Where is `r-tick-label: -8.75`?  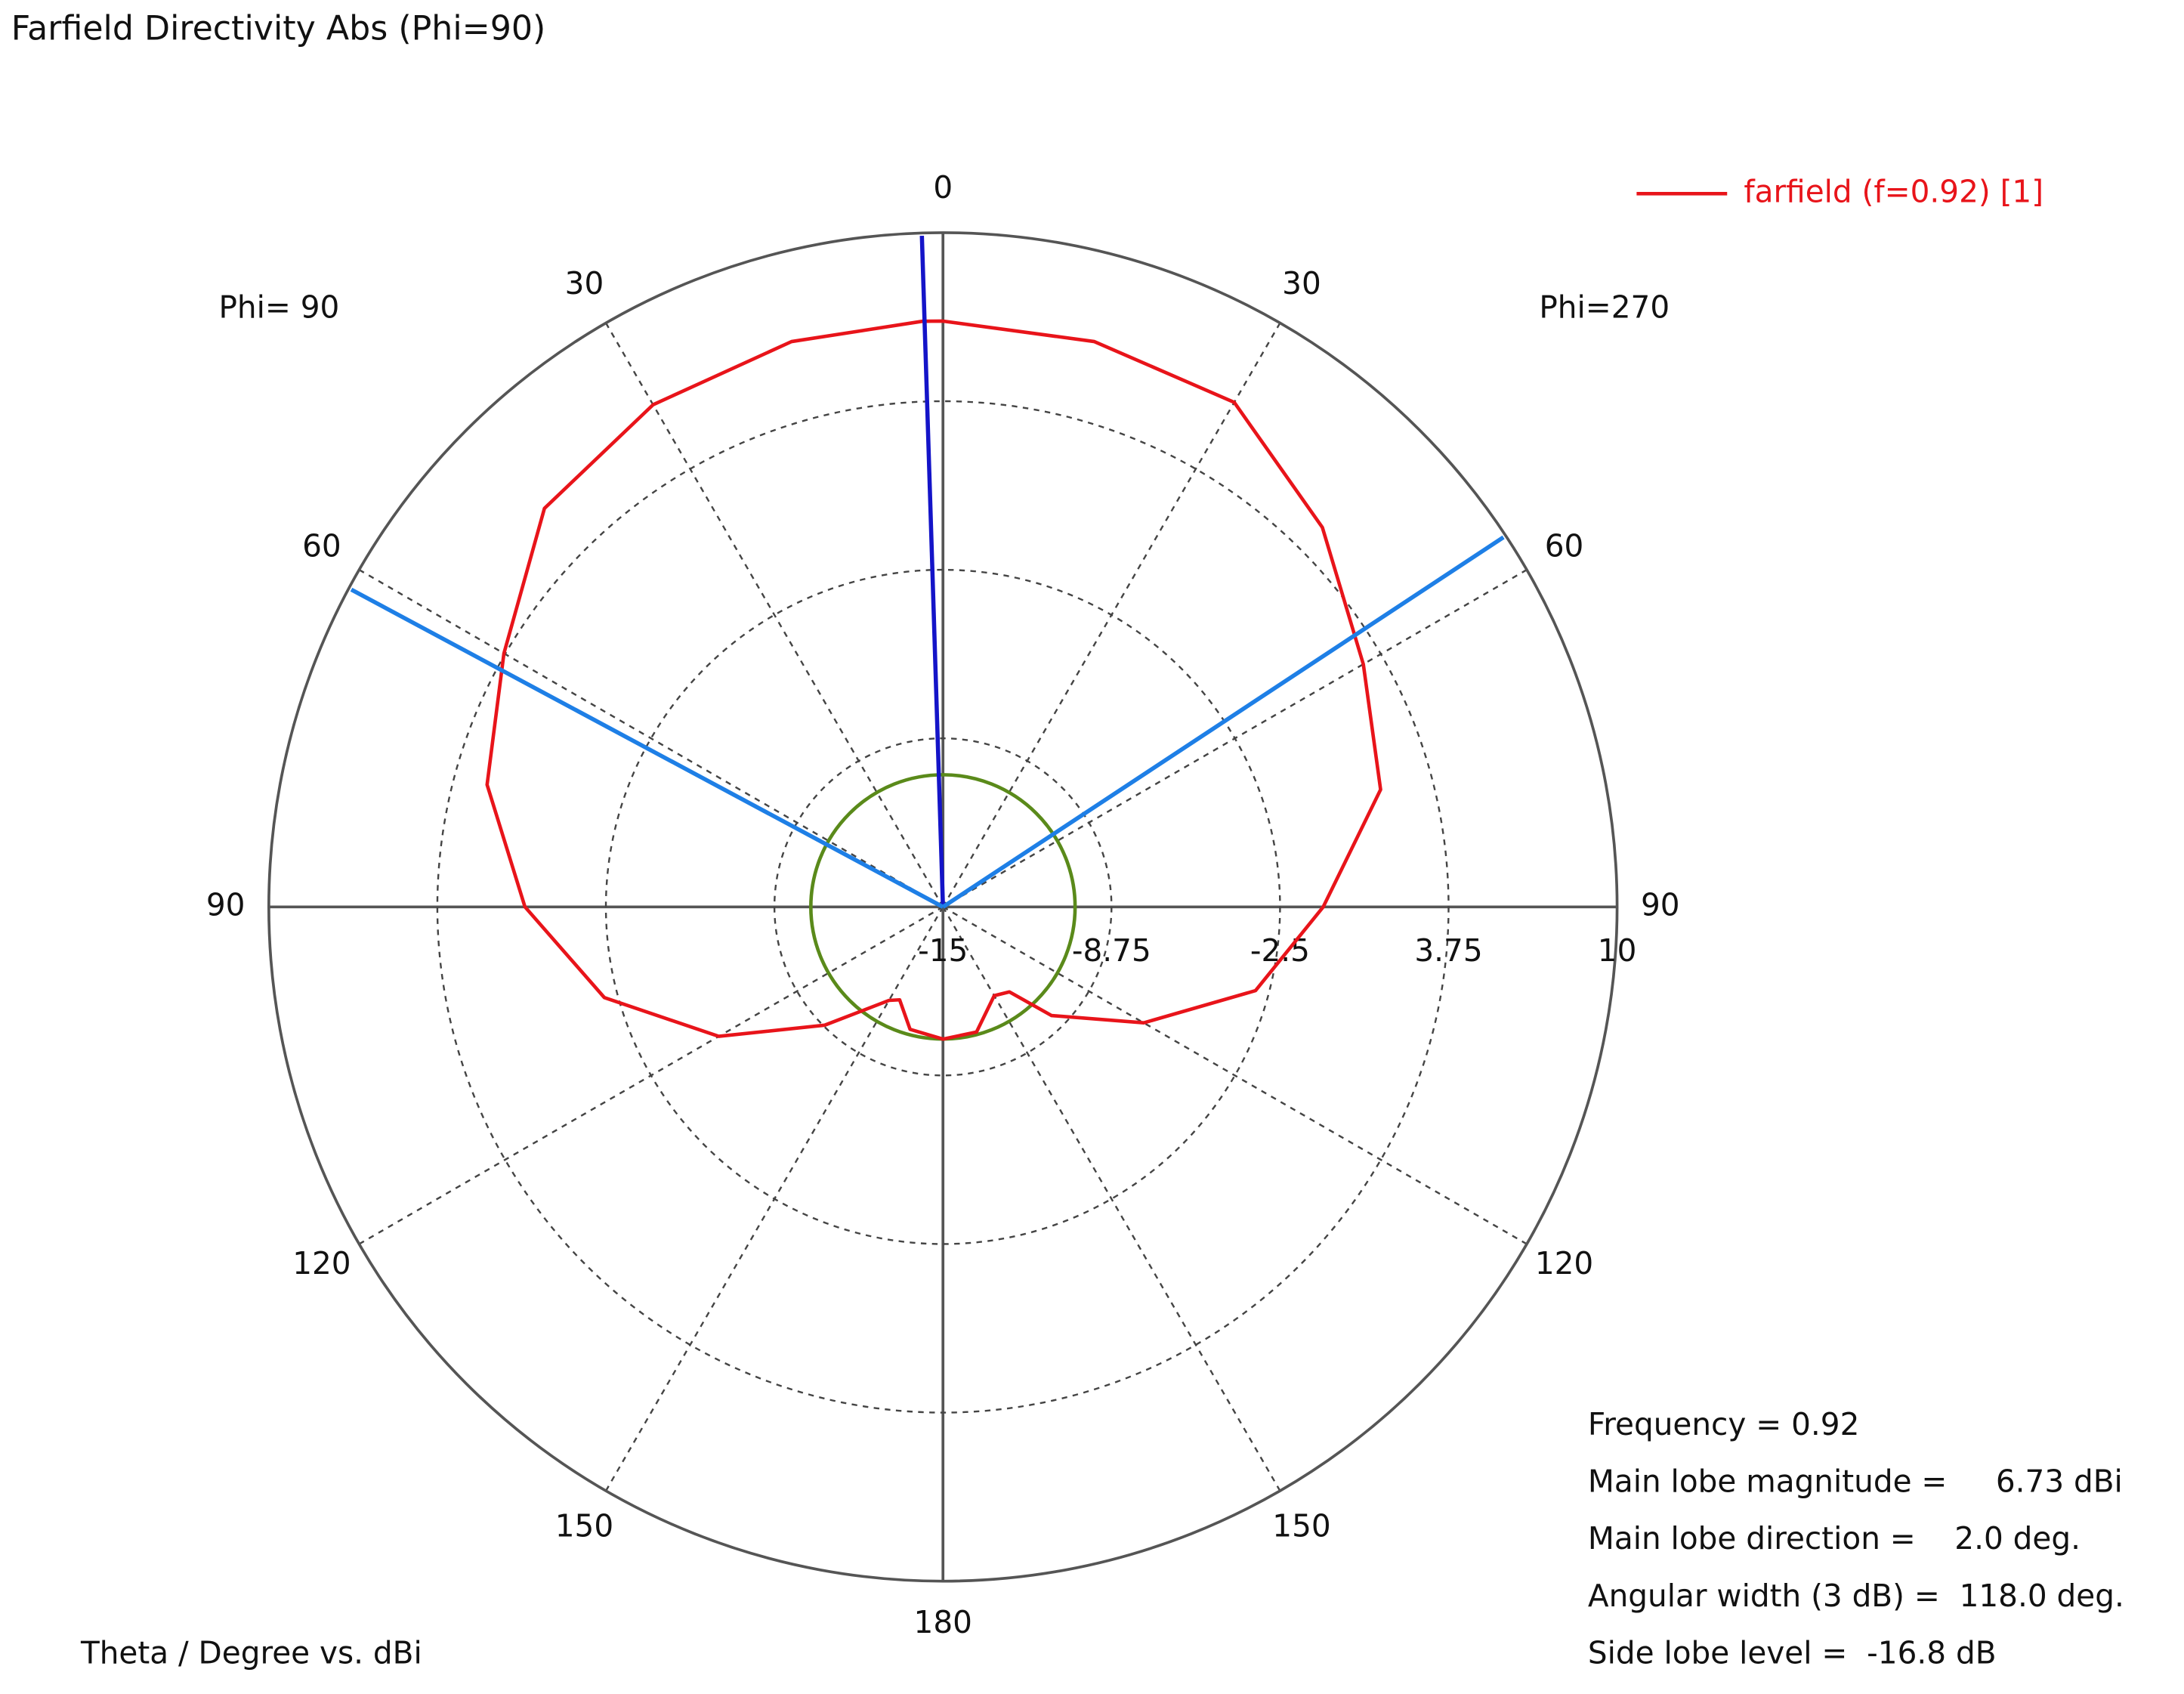
r-tick-label: -8.75 is located at coordinates (1111, 950).